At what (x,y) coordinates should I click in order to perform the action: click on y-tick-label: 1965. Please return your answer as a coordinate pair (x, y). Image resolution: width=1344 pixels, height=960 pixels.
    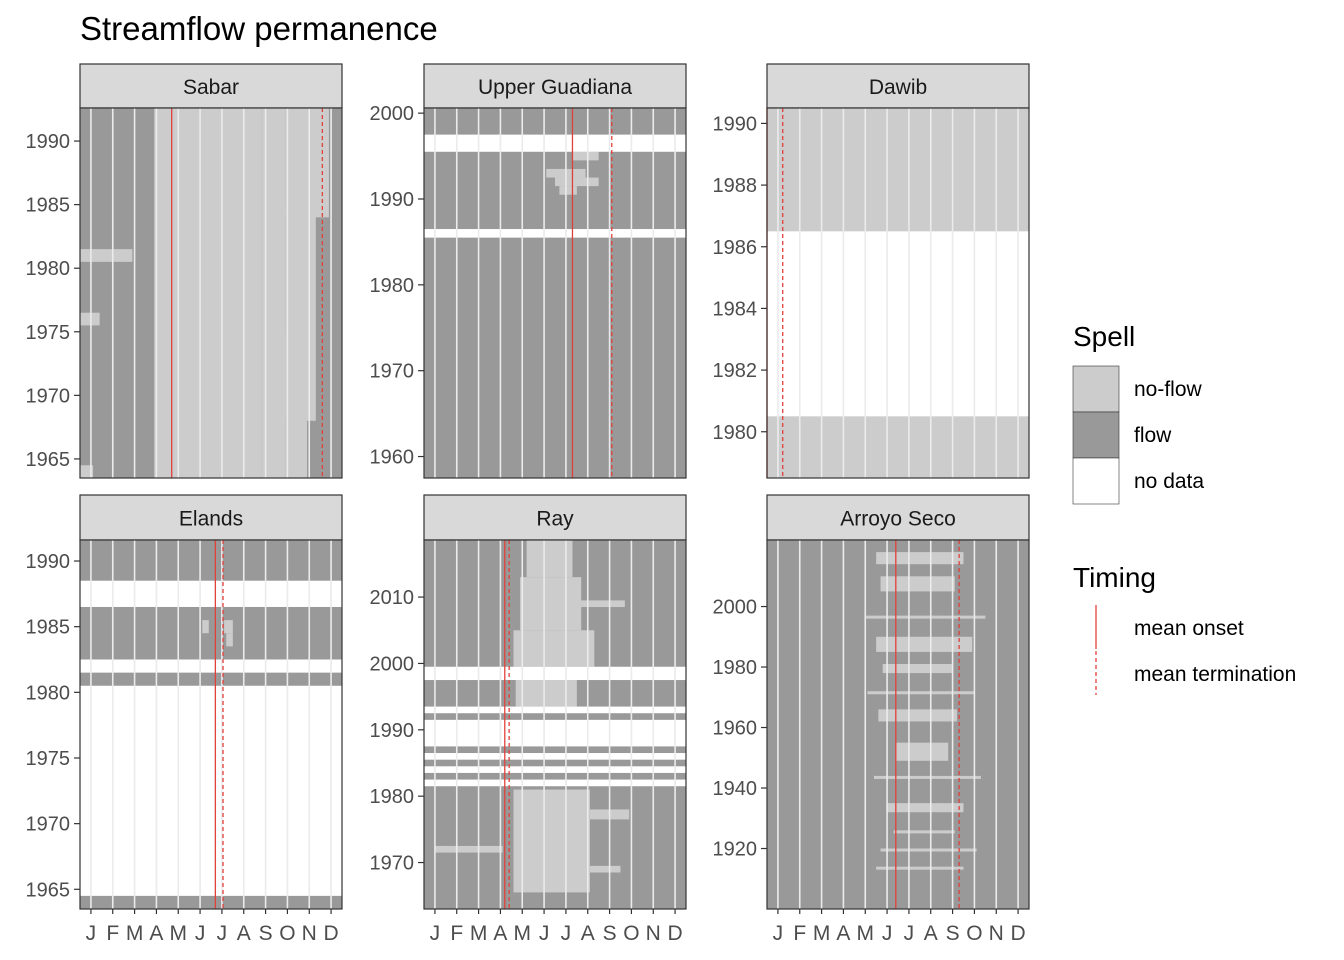
    Looking at the image, I should click on (48, 890).